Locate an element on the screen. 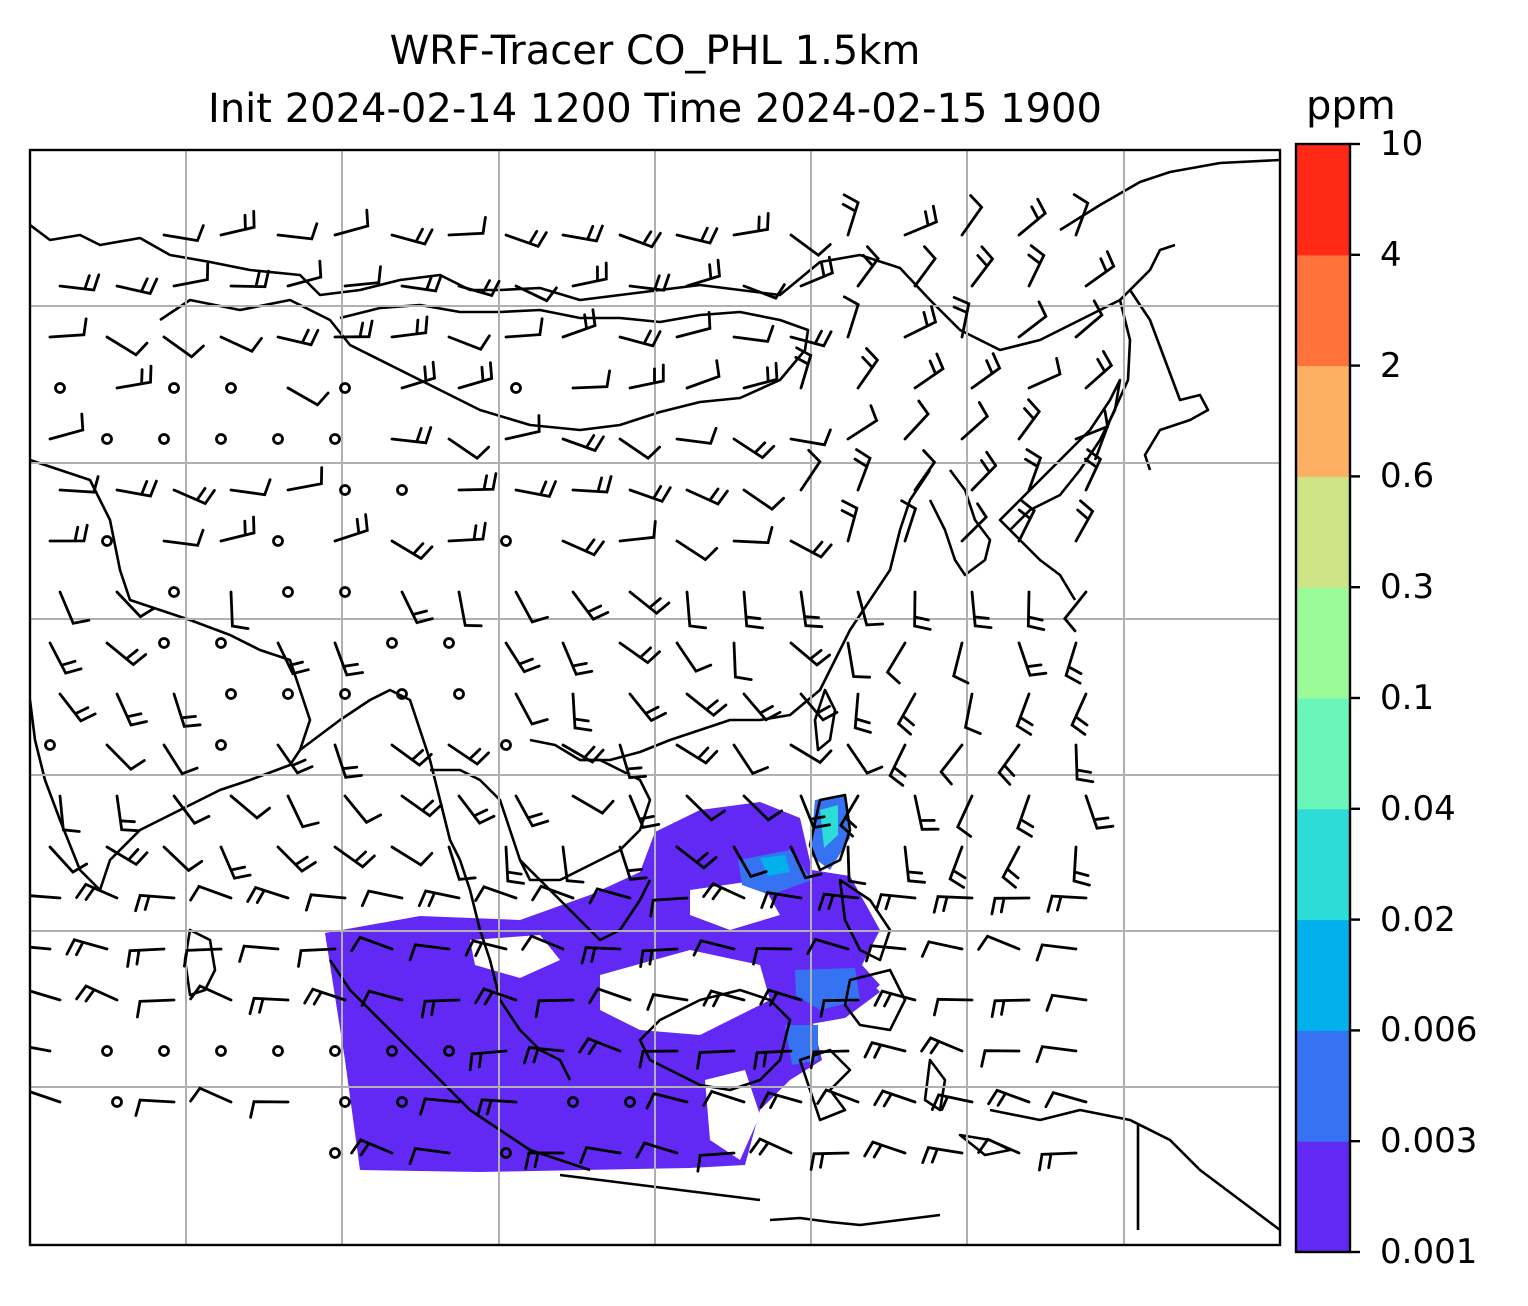 The height and width of the screenshot is (1306, 1528). colorbar-tick-label: 0.1 is located at coordinates (1407, 698).